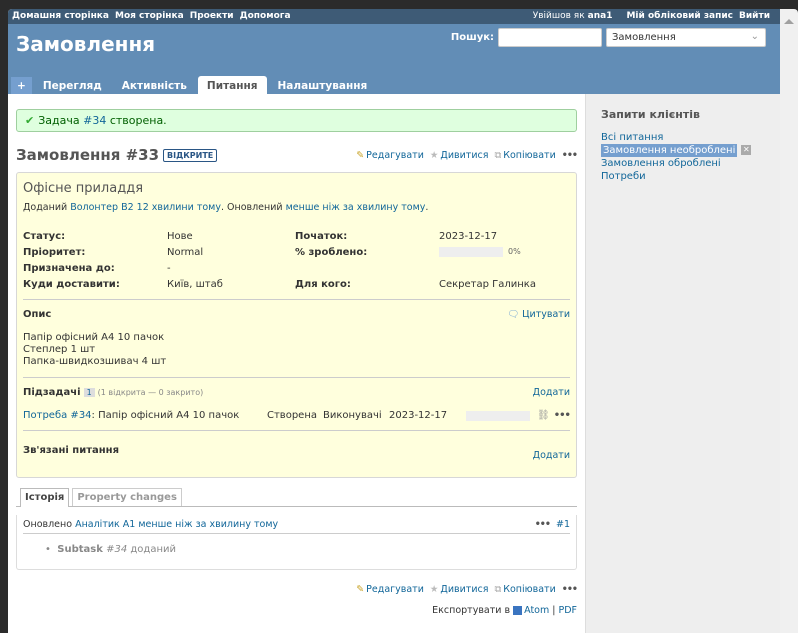 The width and height of the screenshot is (798, 633). I want to click on tab-overview: Перегляд, so click(72, 86).